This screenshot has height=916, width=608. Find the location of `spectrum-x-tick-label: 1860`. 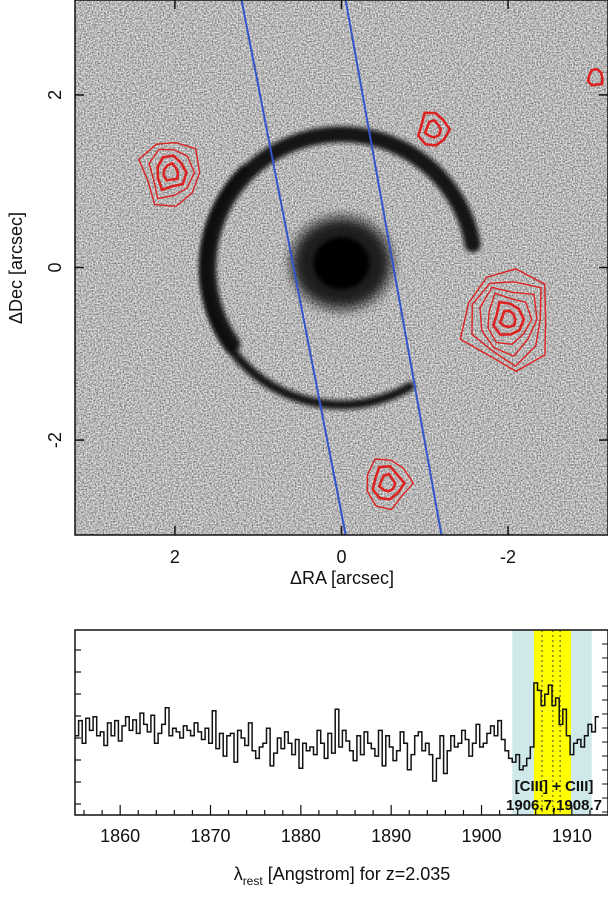

spectrum-x-tick-label: 1860 is located at coordinates (120, 836).